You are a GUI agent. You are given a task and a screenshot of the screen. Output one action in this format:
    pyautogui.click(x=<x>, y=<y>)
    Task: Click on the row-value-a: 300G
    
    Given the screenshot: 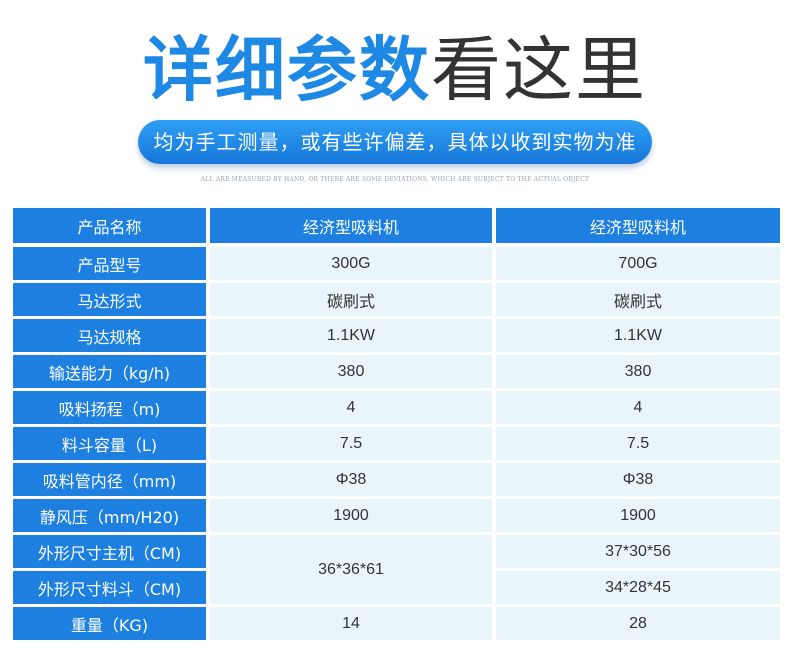 What is the action you would take?
    pyautogui.click(x=351, y=263)
    